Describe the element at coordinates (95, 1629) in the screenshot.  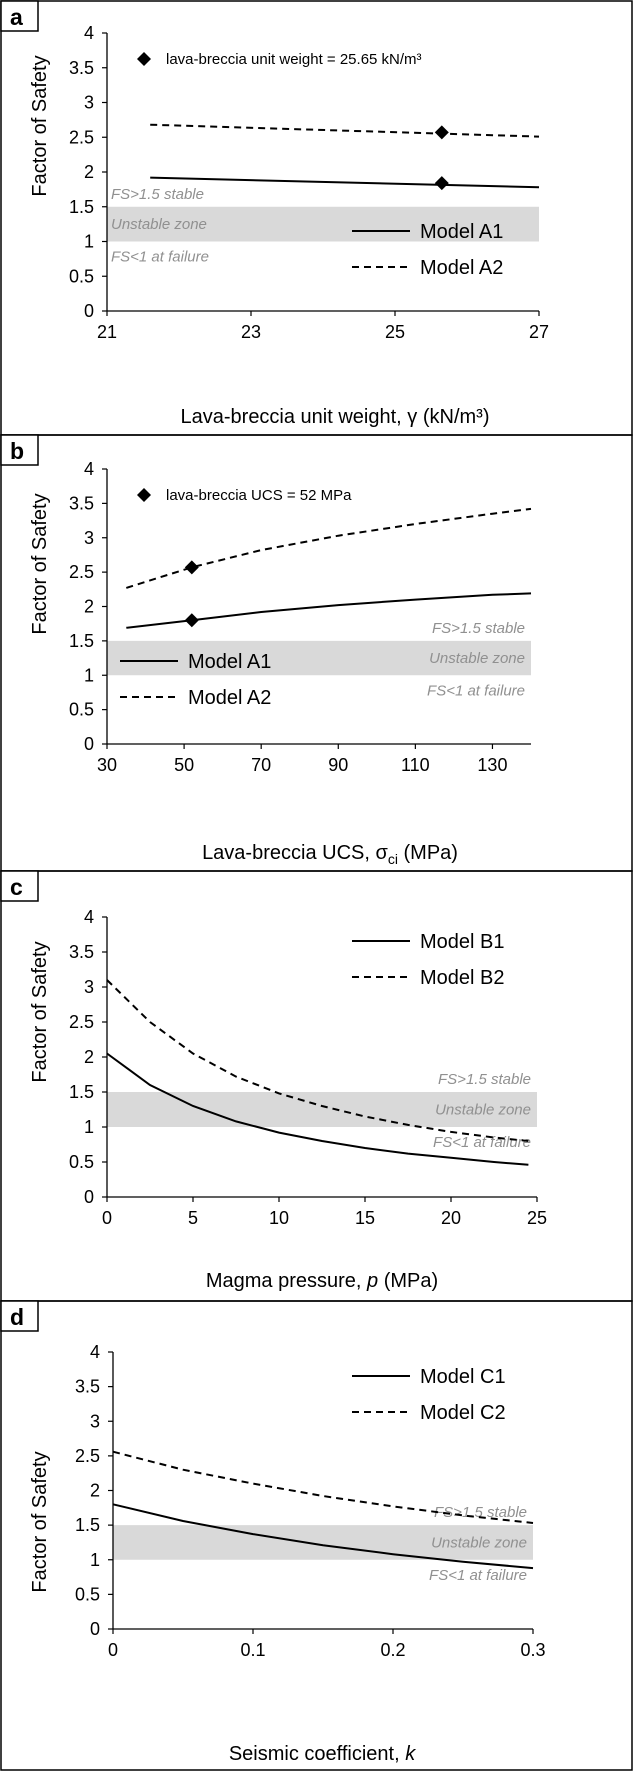
I see `d-y-tick-label: 0` at that location.